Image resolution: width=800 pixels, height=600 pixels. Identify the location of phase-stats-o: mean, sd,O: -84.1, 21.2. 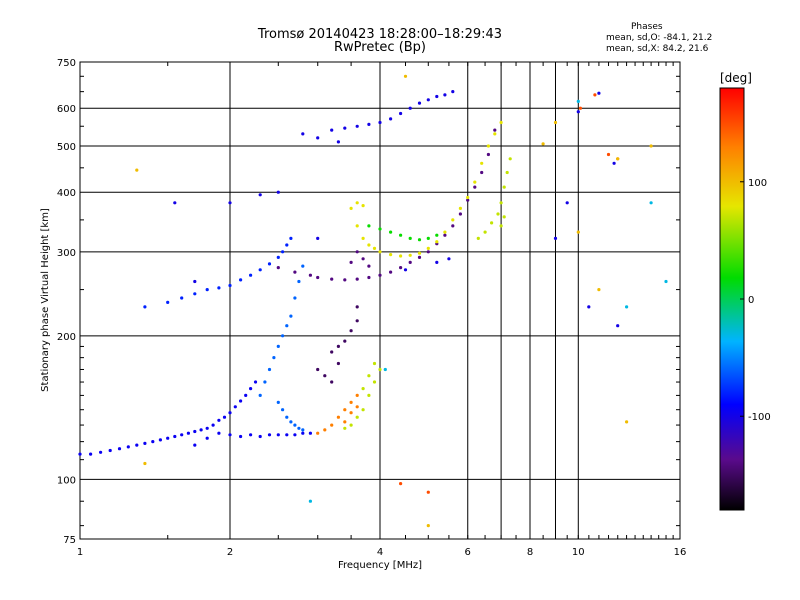
(659, 38).